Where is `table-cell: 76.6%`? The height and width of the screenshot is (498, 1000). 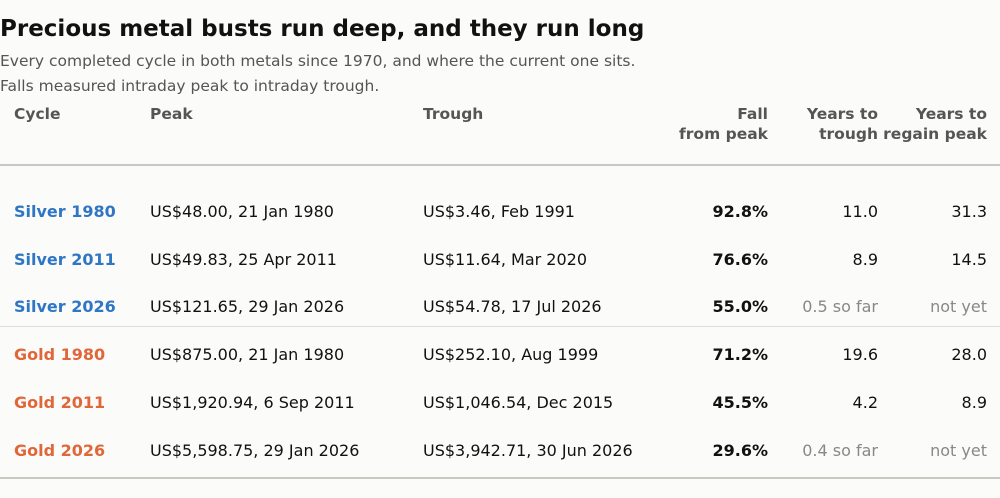
table-cell: 76.6% is located at coordinates (740, 259).